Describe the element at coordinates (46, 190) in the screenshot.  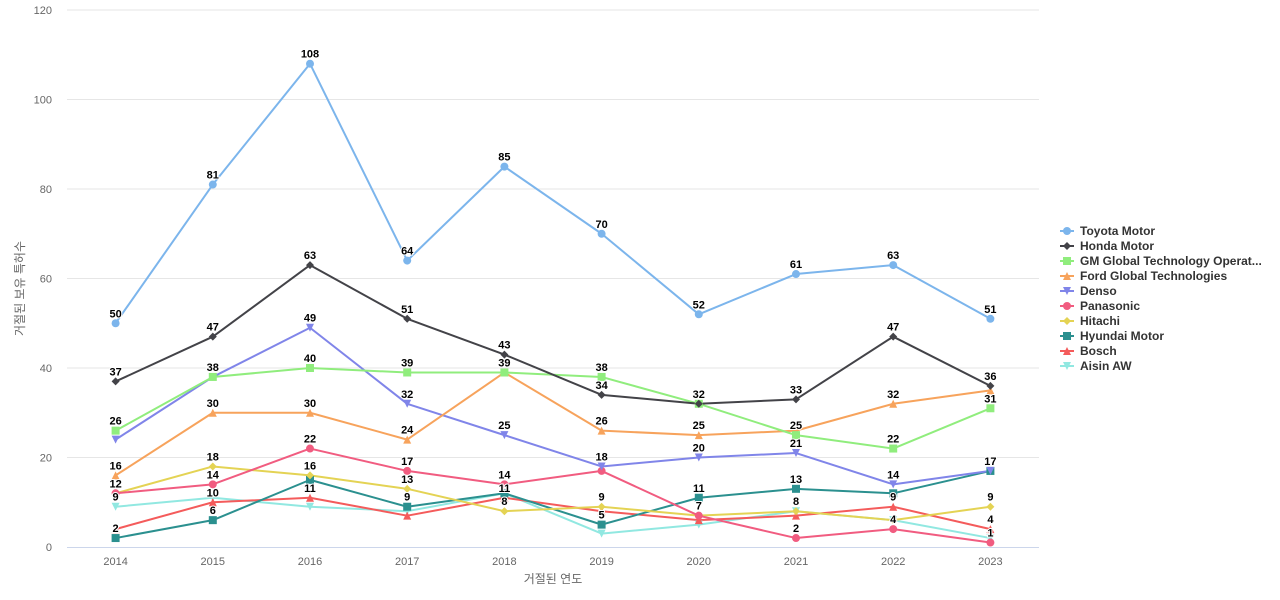
I see `y-tick-label: 80` at that location.